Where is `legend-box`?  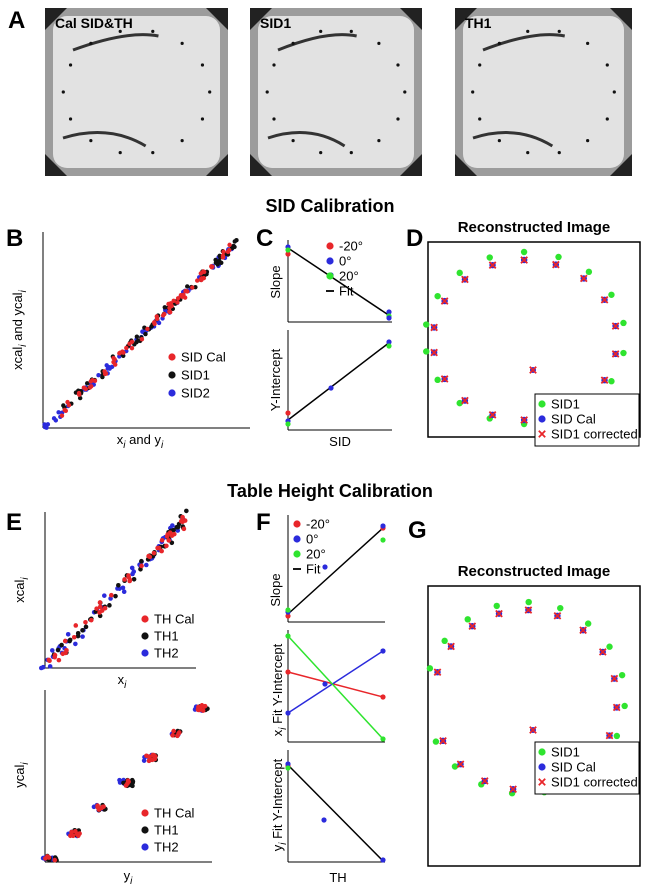
legend-box is located at coordinates (587, 420).